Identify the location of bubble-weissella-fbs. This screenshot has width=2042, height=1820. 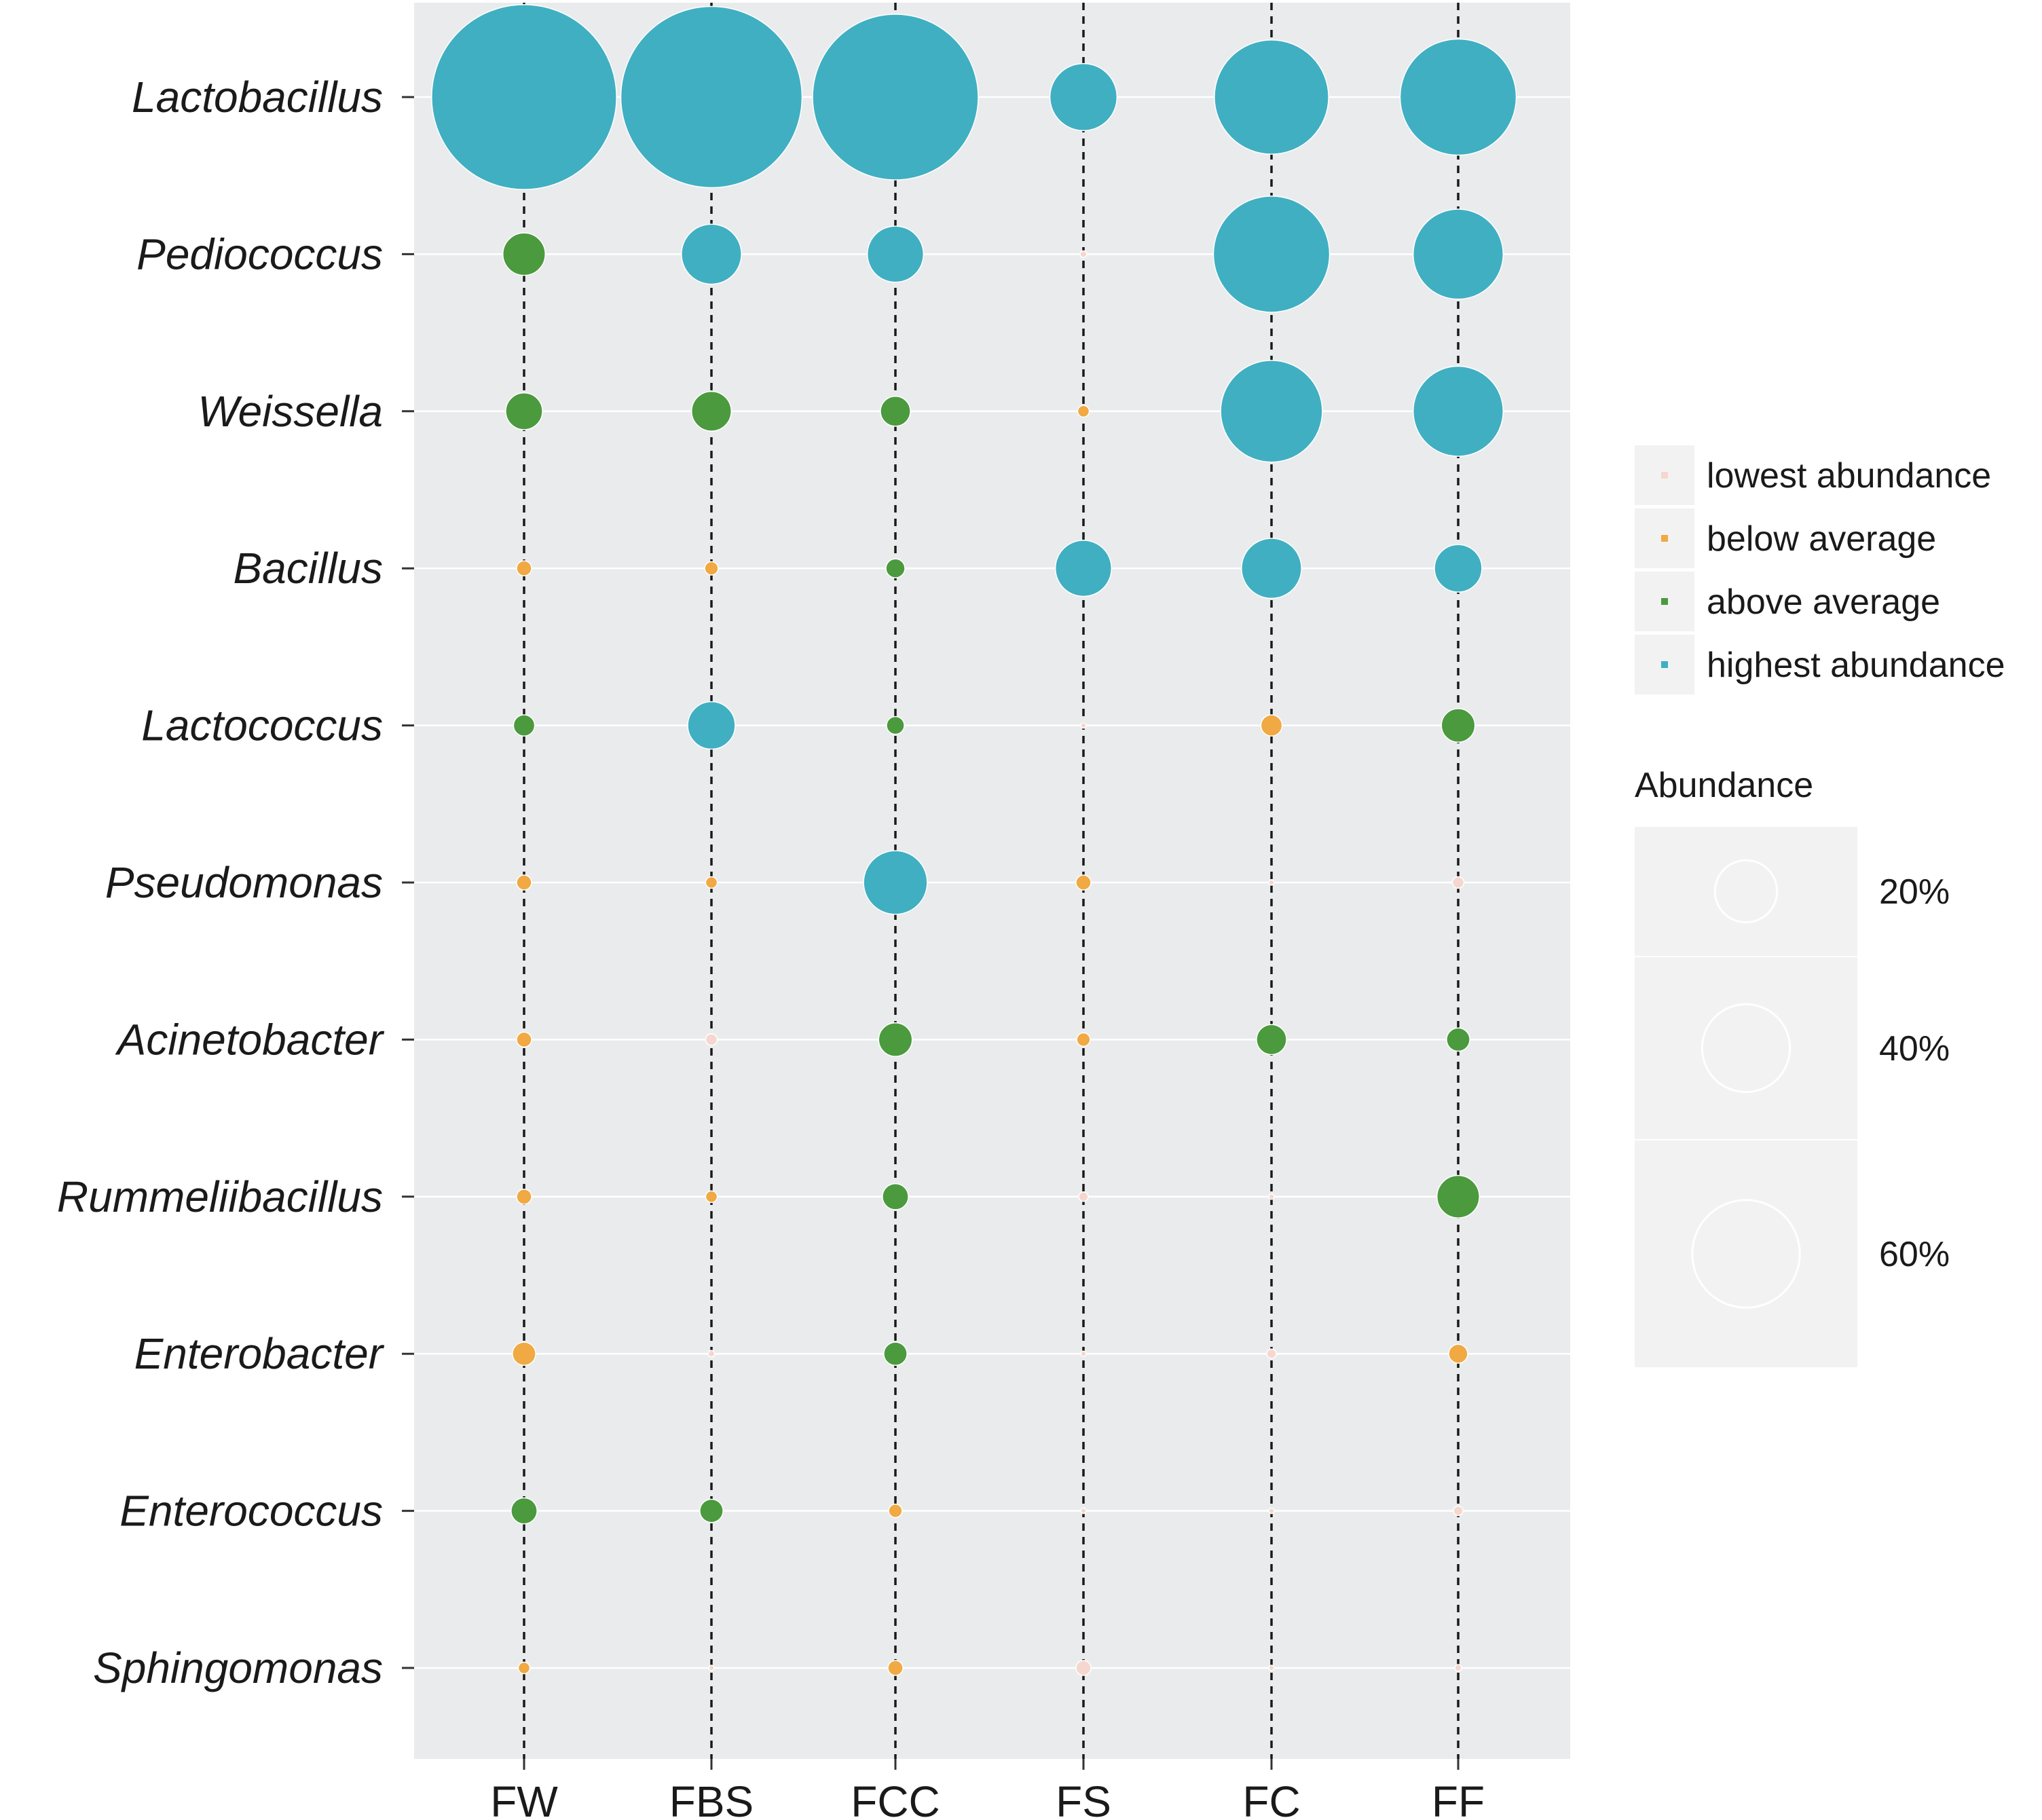
(711, 411).